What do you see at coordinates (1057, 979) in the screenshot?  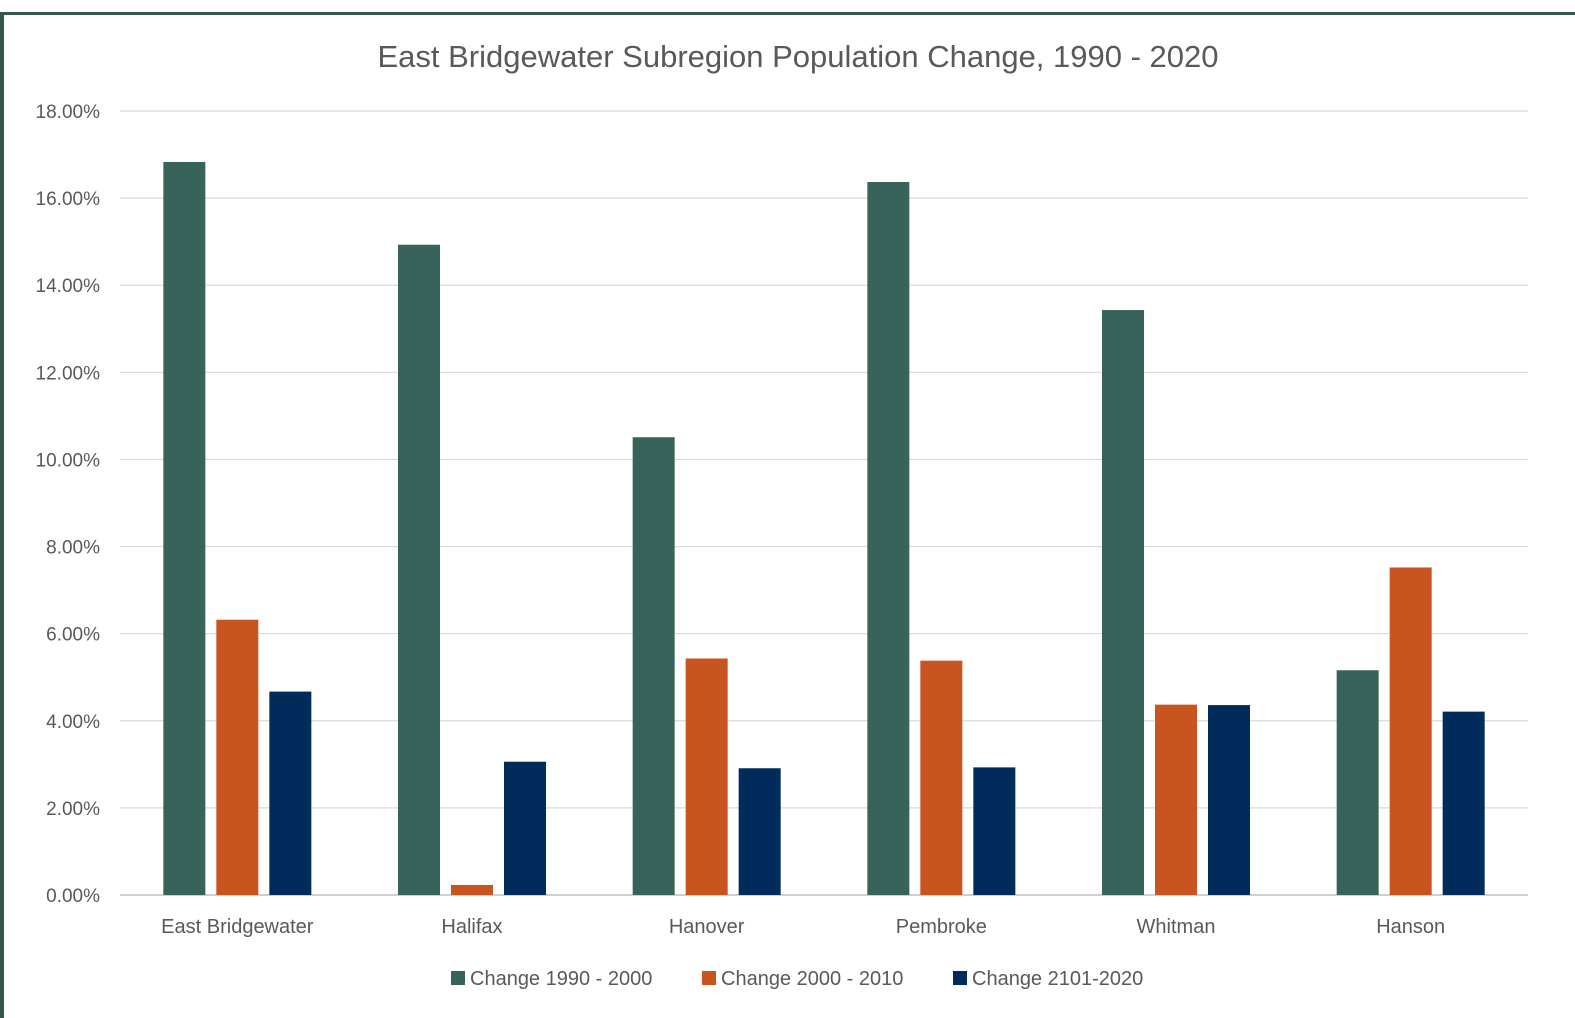 I see `legend-label: Change 2101-2020` at bounding box center [1057, 979].